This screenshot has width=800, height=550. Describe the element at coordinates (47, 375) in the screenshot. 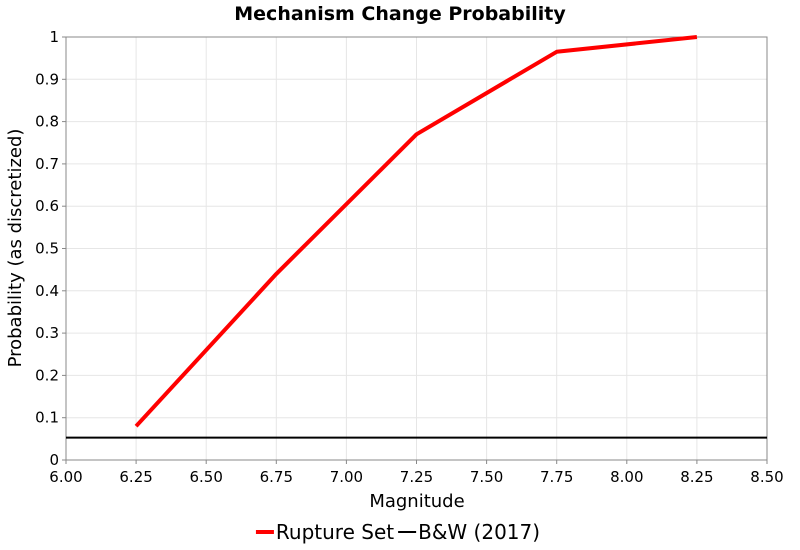

I see `y-tick-label: 0.2` at that location.